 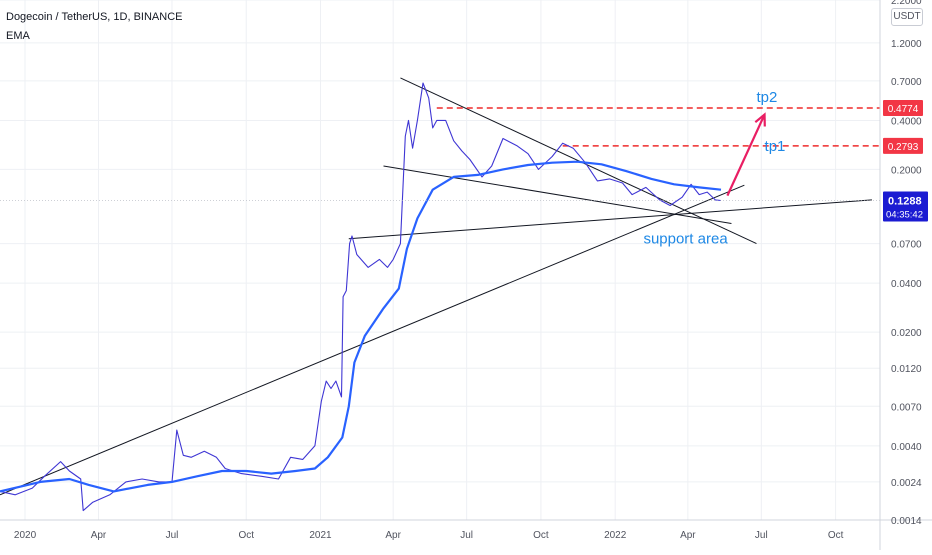 What do you see at coordinates (25, 535) in the screenshot?
I see `x-tick-label: 2020` at bounding box center [25, 535].